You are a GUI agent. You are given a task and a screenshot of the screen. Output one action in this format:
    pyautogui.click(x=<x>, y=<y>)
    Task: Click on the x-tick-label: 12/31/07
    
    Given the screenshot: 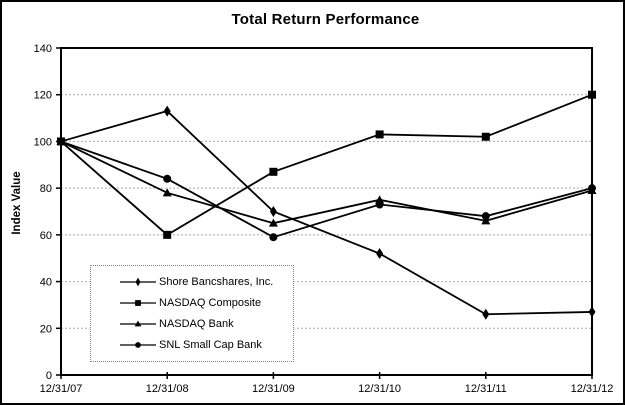 What is the action you would take?
    pyautogui.click(x=61, y=389)
    